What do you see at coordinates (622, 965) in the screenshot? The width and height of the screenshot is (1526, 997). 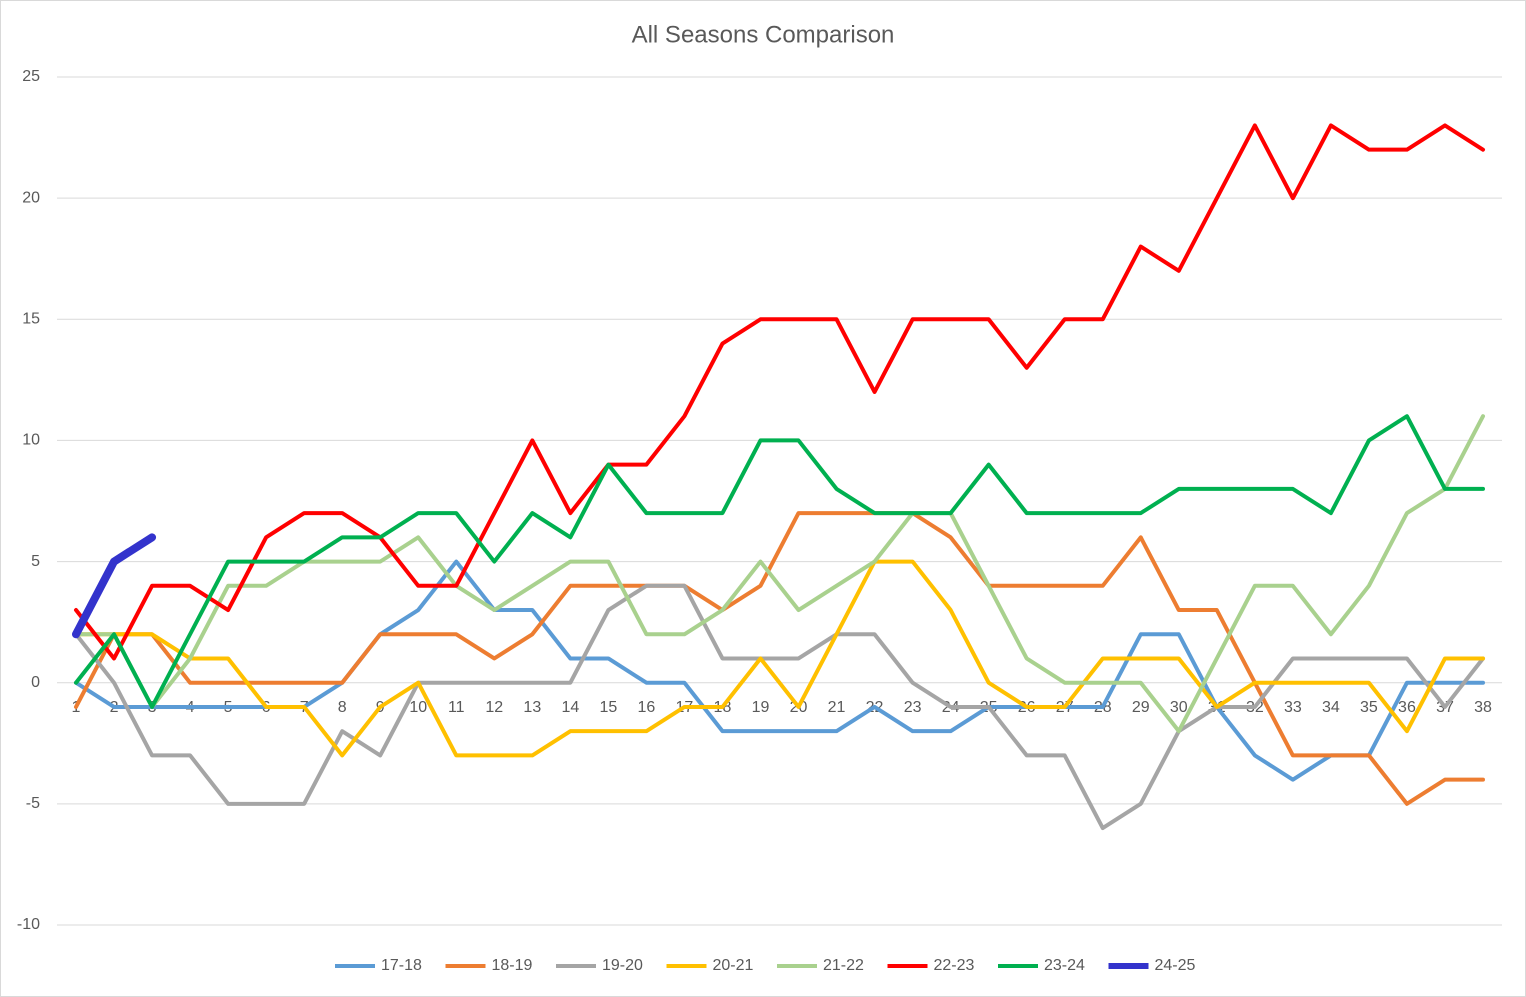 I see `legend-label: 19-20` at bounding box center [622, 965].